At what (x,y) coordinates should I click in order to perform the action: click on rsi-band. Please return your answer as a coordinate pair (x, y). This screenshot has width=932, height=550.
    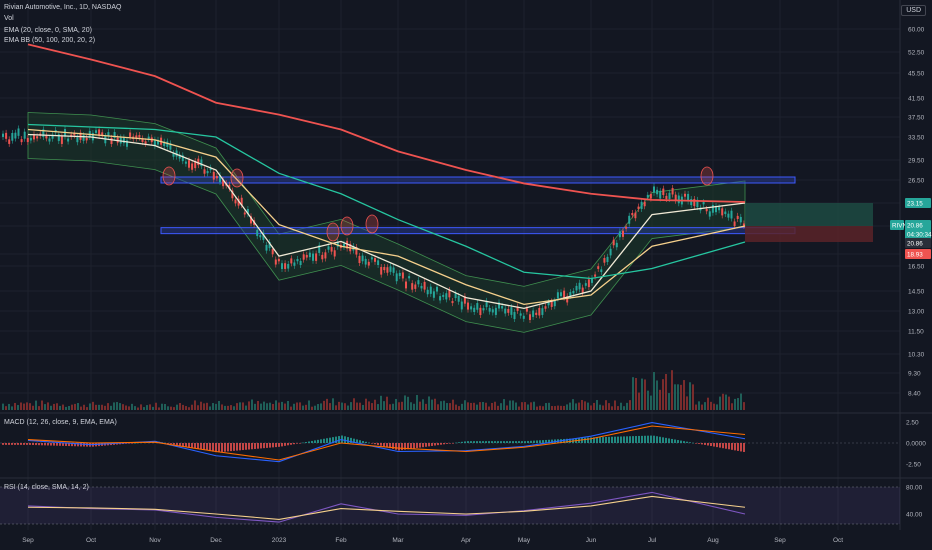
    Looking at the image, I should click on (450, 505).